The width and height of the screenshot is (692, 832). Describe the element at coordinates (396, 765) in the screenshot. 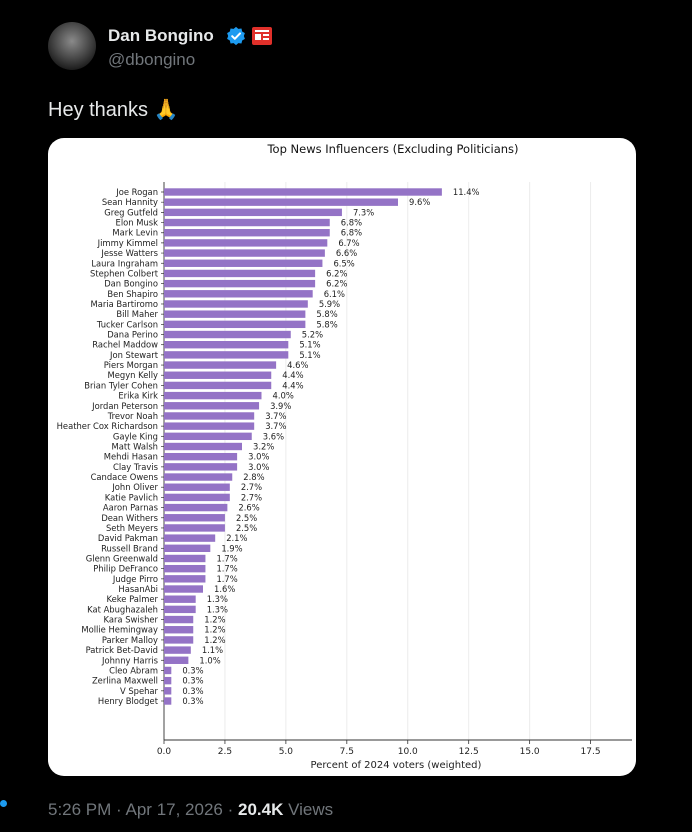

I see `x-axis-label: Percent of 2024 voters (weighted)` at that location.